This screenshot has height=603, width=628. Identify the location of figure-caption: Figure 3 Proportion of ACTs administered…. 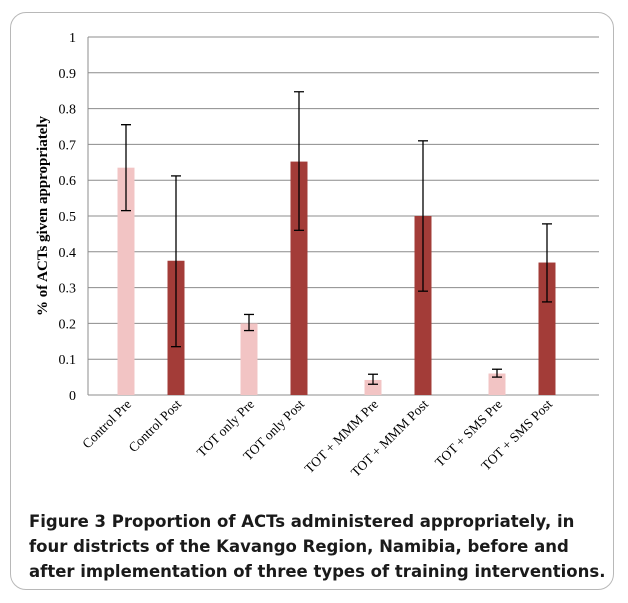
(321, 546).